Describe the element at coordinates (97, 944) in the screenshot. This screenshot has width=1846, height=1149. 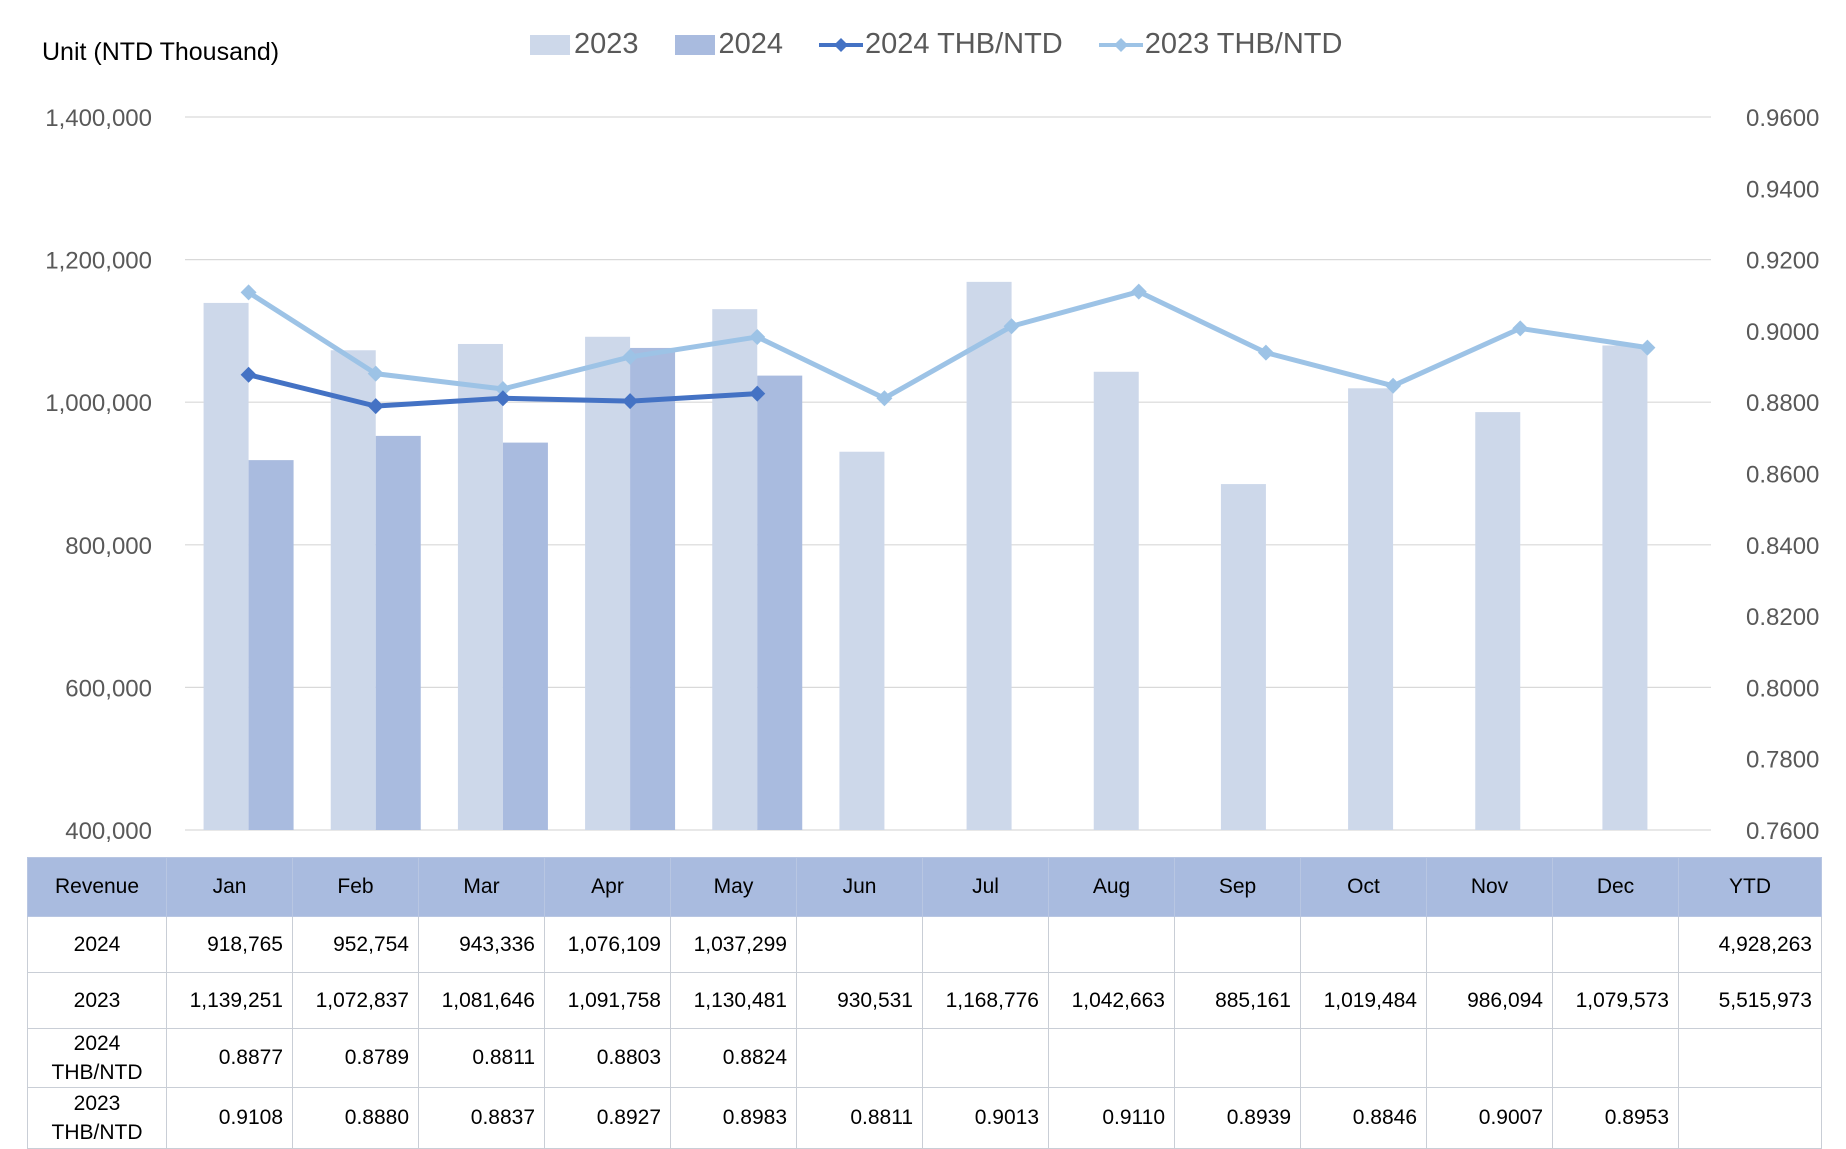
I see `row-label: 2024` at that location.